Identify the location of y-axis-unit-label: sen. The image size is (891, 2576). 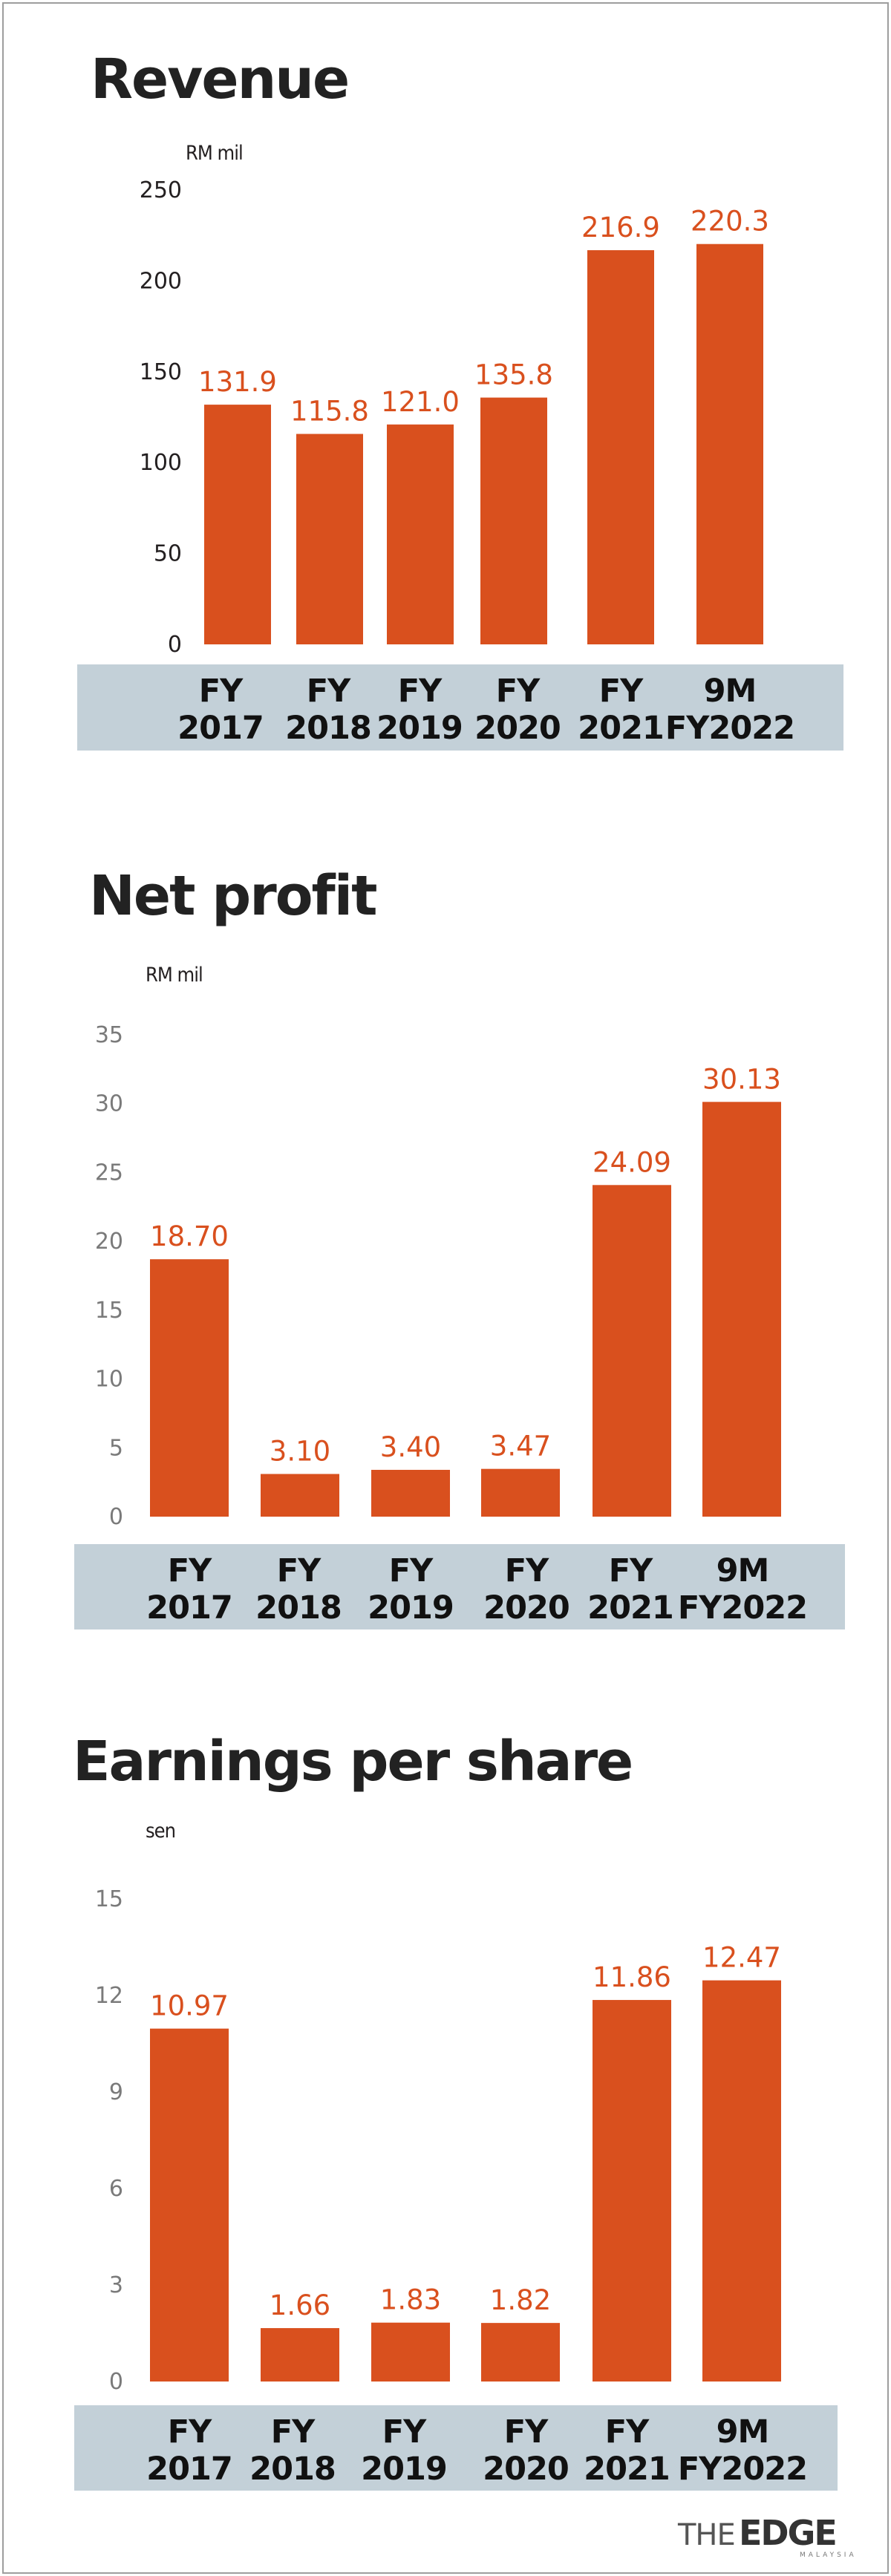
(160, 1831).